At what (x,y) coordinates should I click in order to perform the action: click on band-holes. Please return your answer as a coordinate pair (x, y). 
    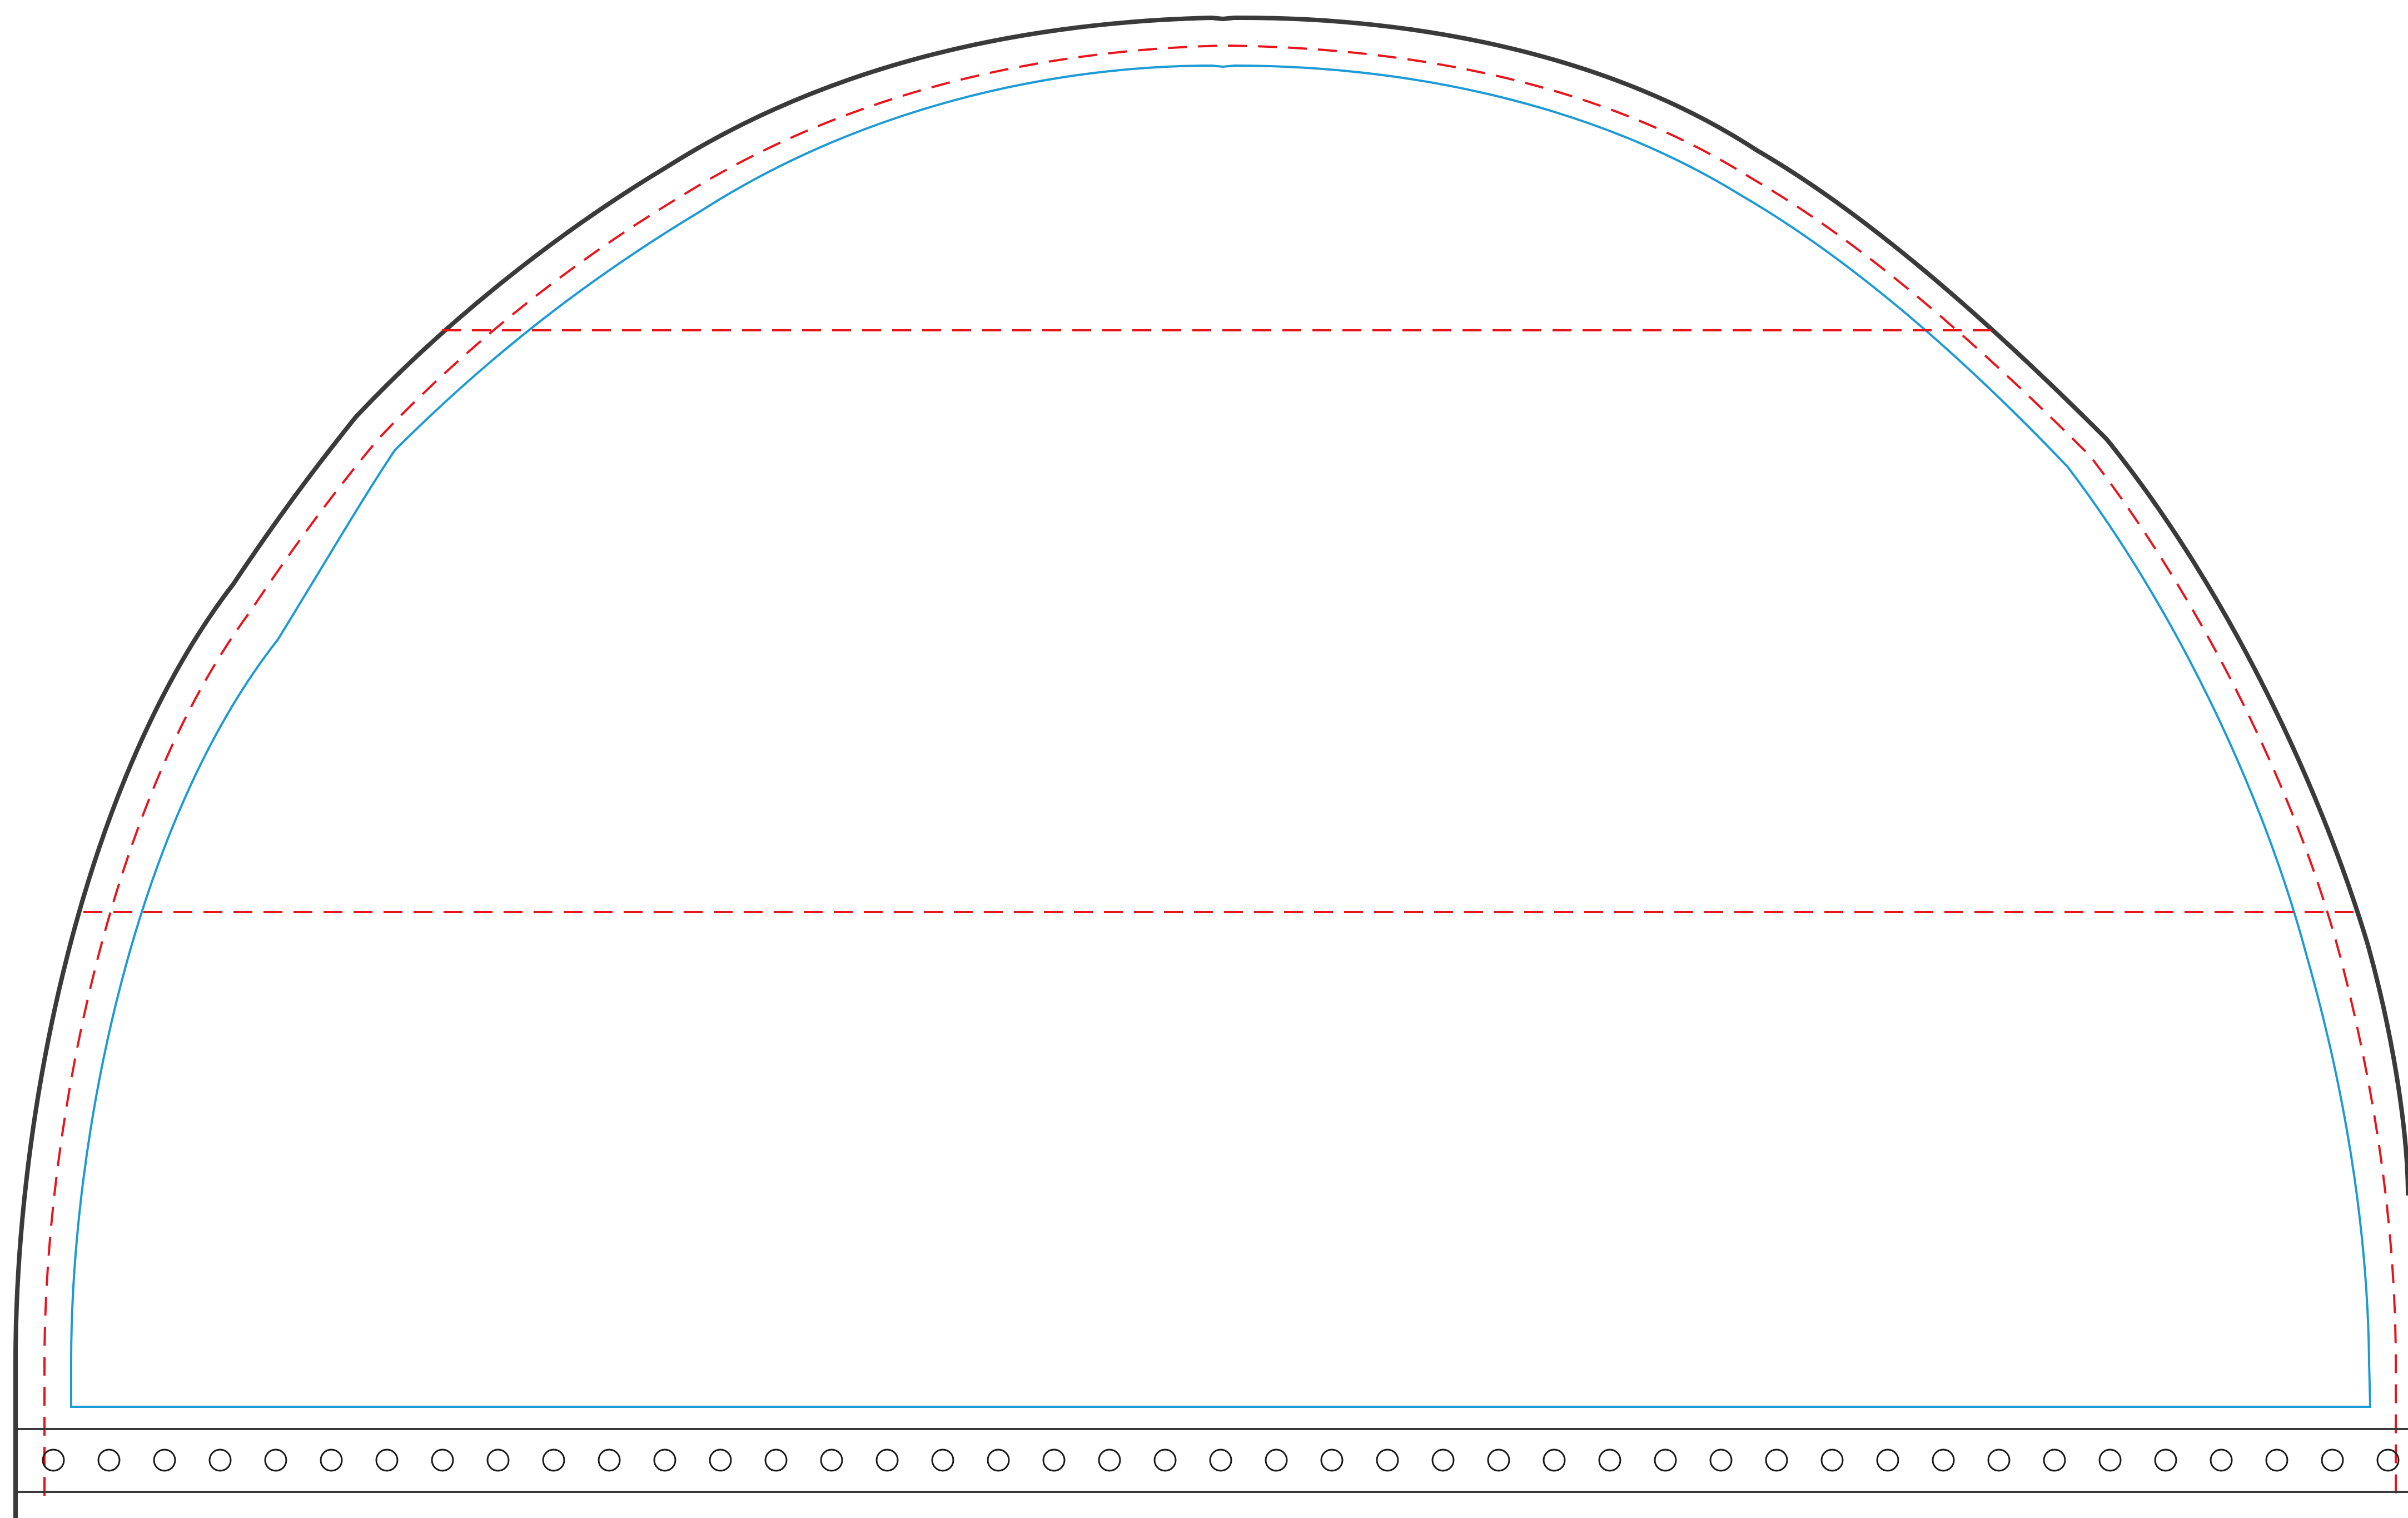
    Looking at the image, I should click on (1221, 1460).